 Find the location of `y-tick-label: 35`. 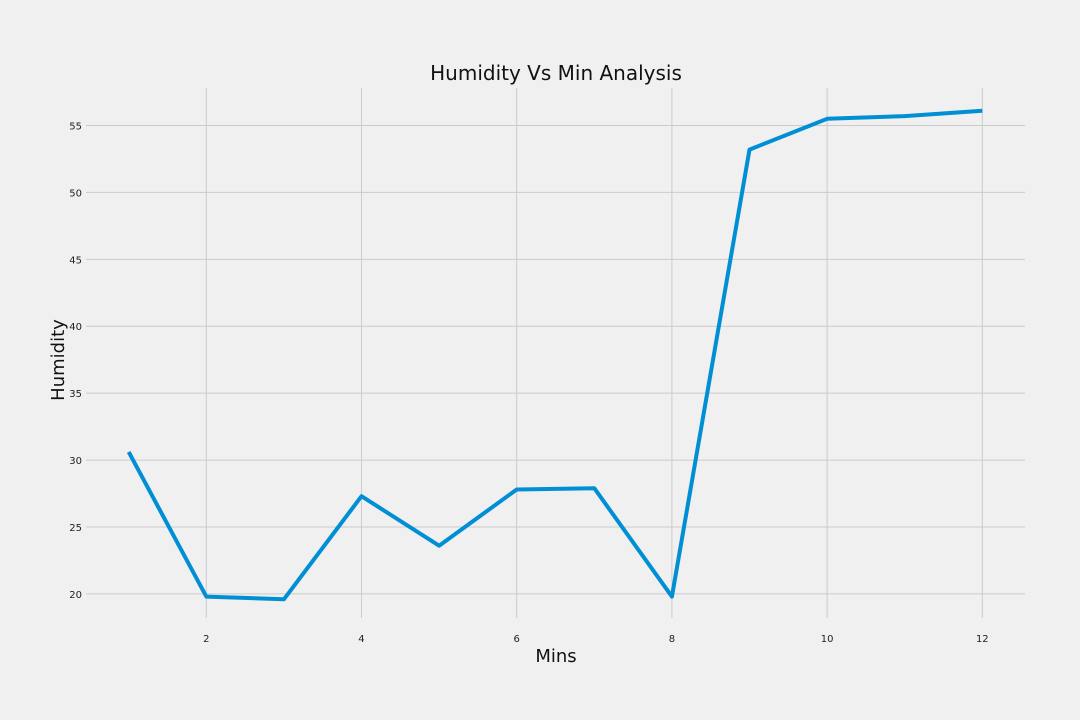

y-tick-label: 35 is located at coordinates (75, 394).